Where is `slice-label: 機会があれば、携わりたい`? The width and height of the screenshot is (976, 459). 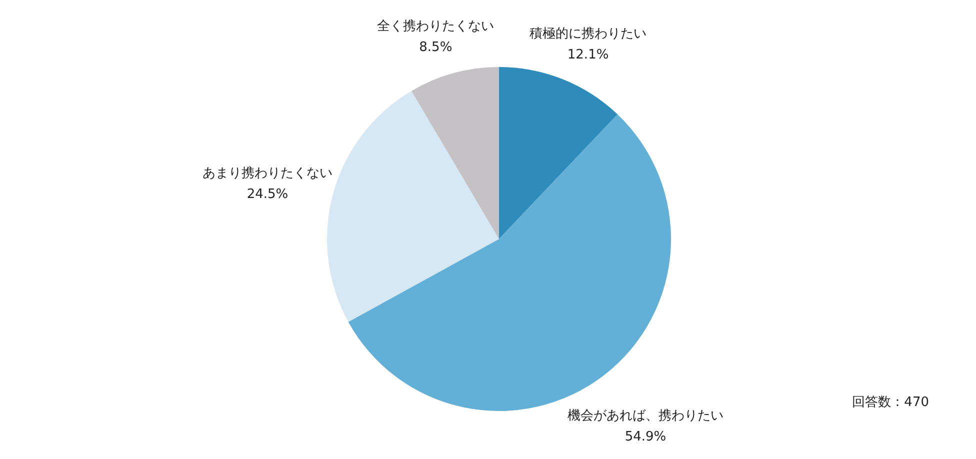
slice-label: 機会があれば、携わりたい is located at coordinates (646, 416).